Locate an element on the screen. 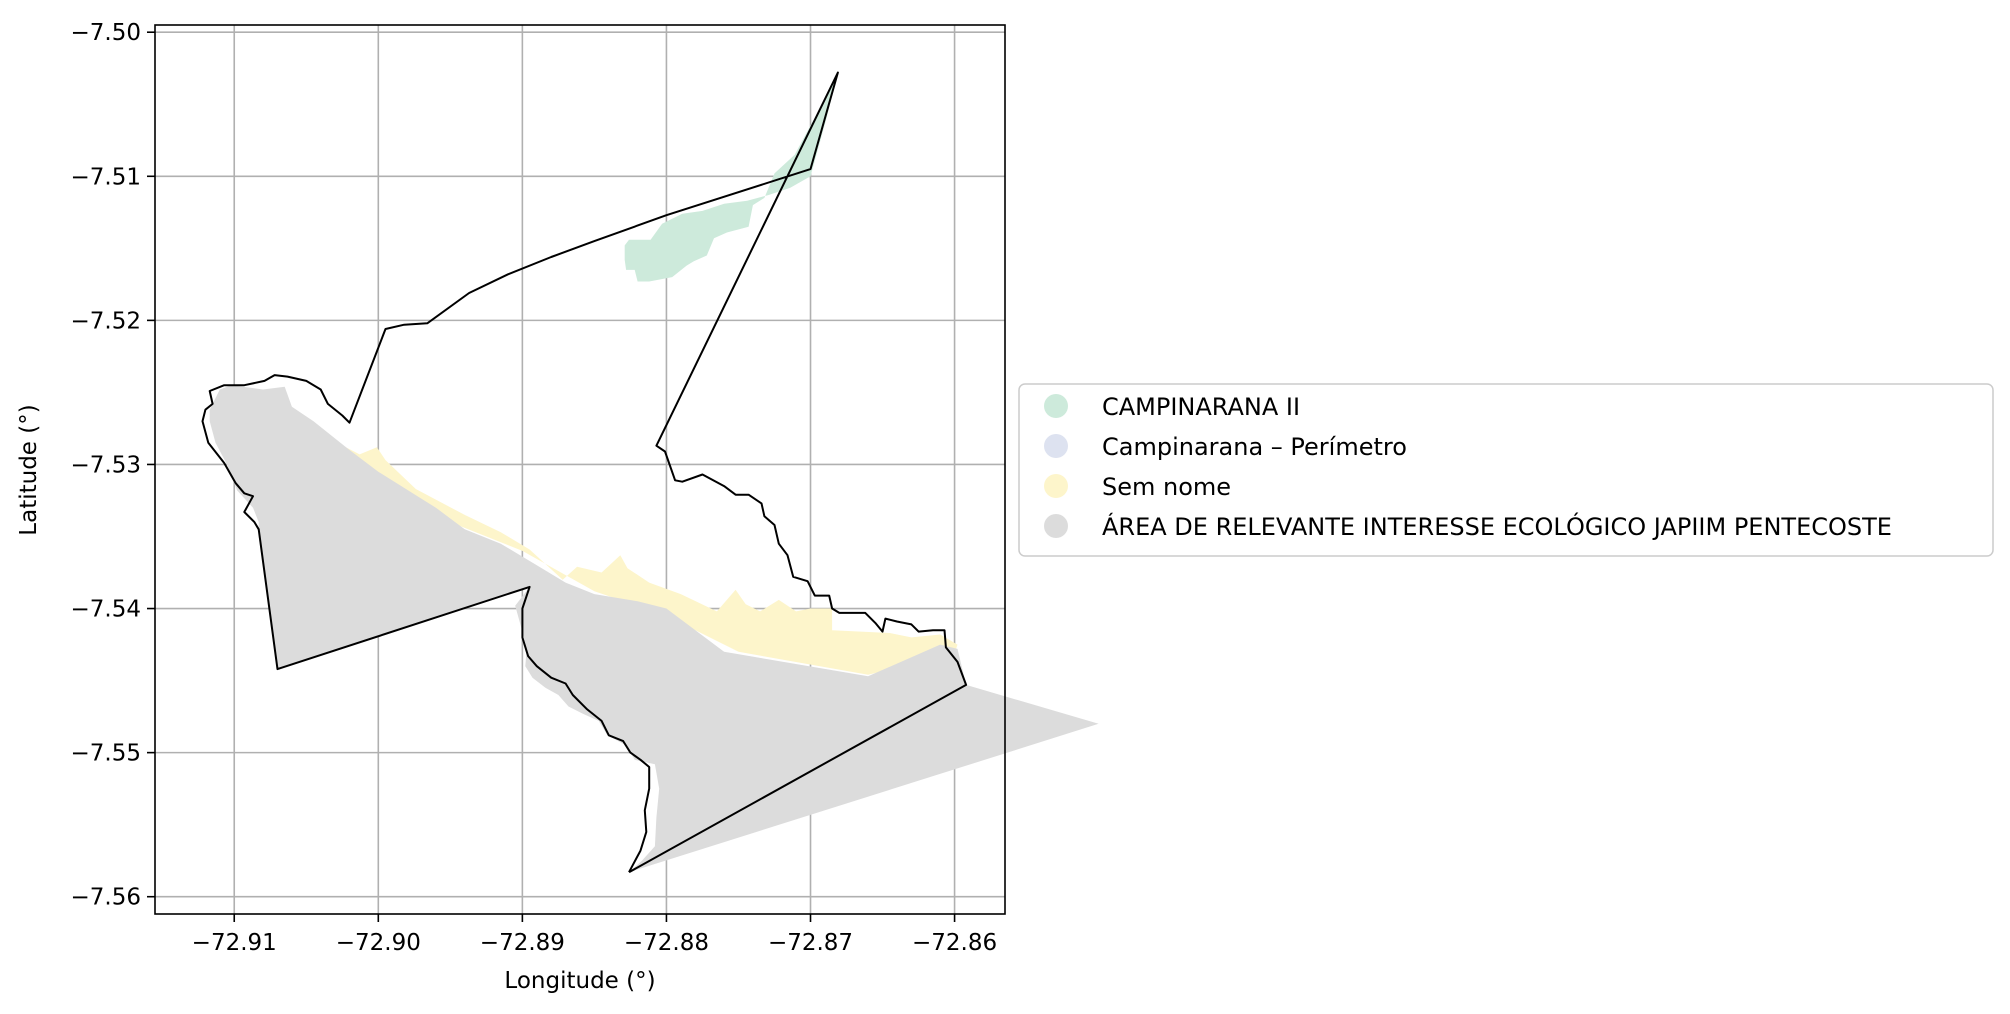 The width and height of the screenshot is (2010, 1014). x-tick-label: −72.88 is located at coordinates (666, 943).